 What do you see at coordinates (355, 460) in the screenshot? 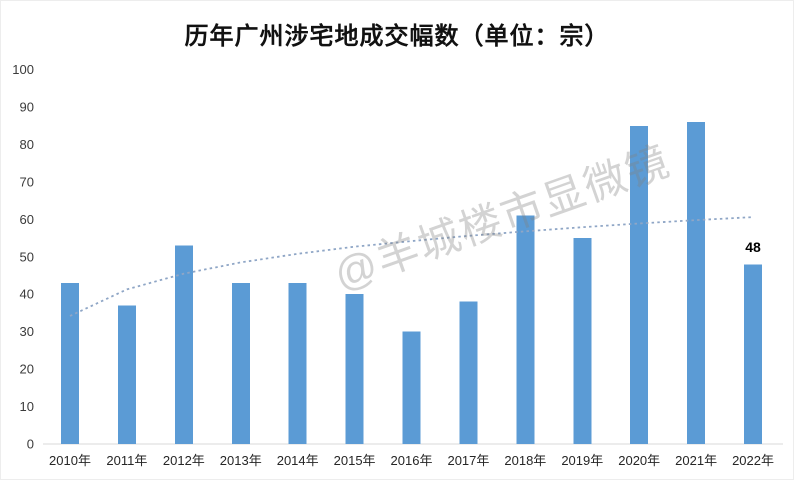
I see `x-axis-tick-label: 2015年` at bounding box center [355, 460].